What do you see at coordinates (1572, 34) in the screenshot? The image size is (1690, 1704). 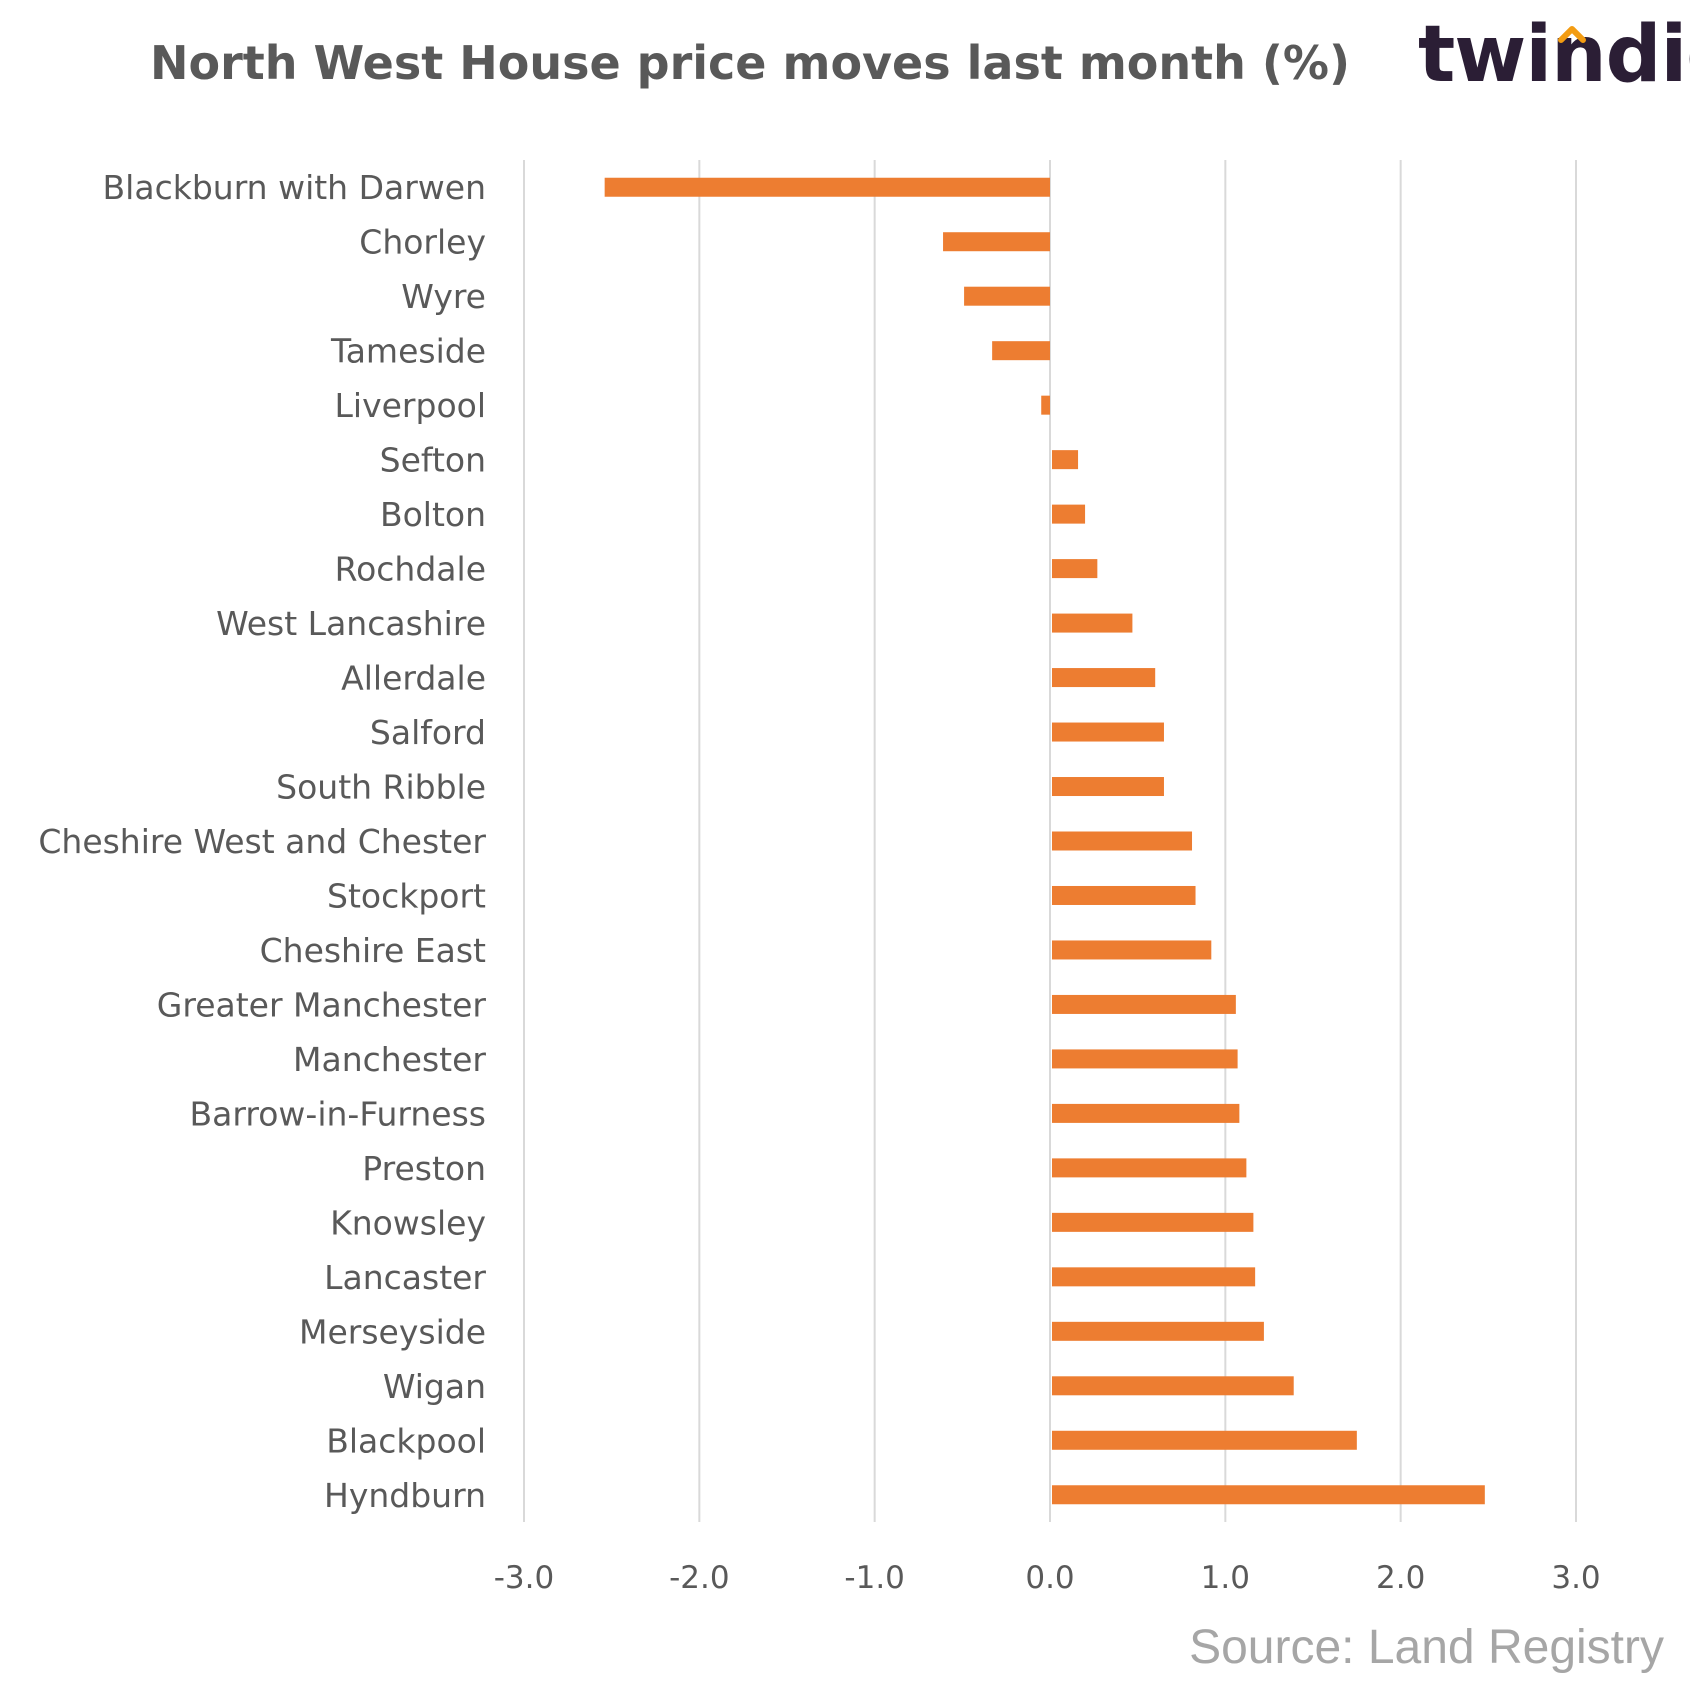 I see `logo-roof-icon` at bounding box center [1572, 34].